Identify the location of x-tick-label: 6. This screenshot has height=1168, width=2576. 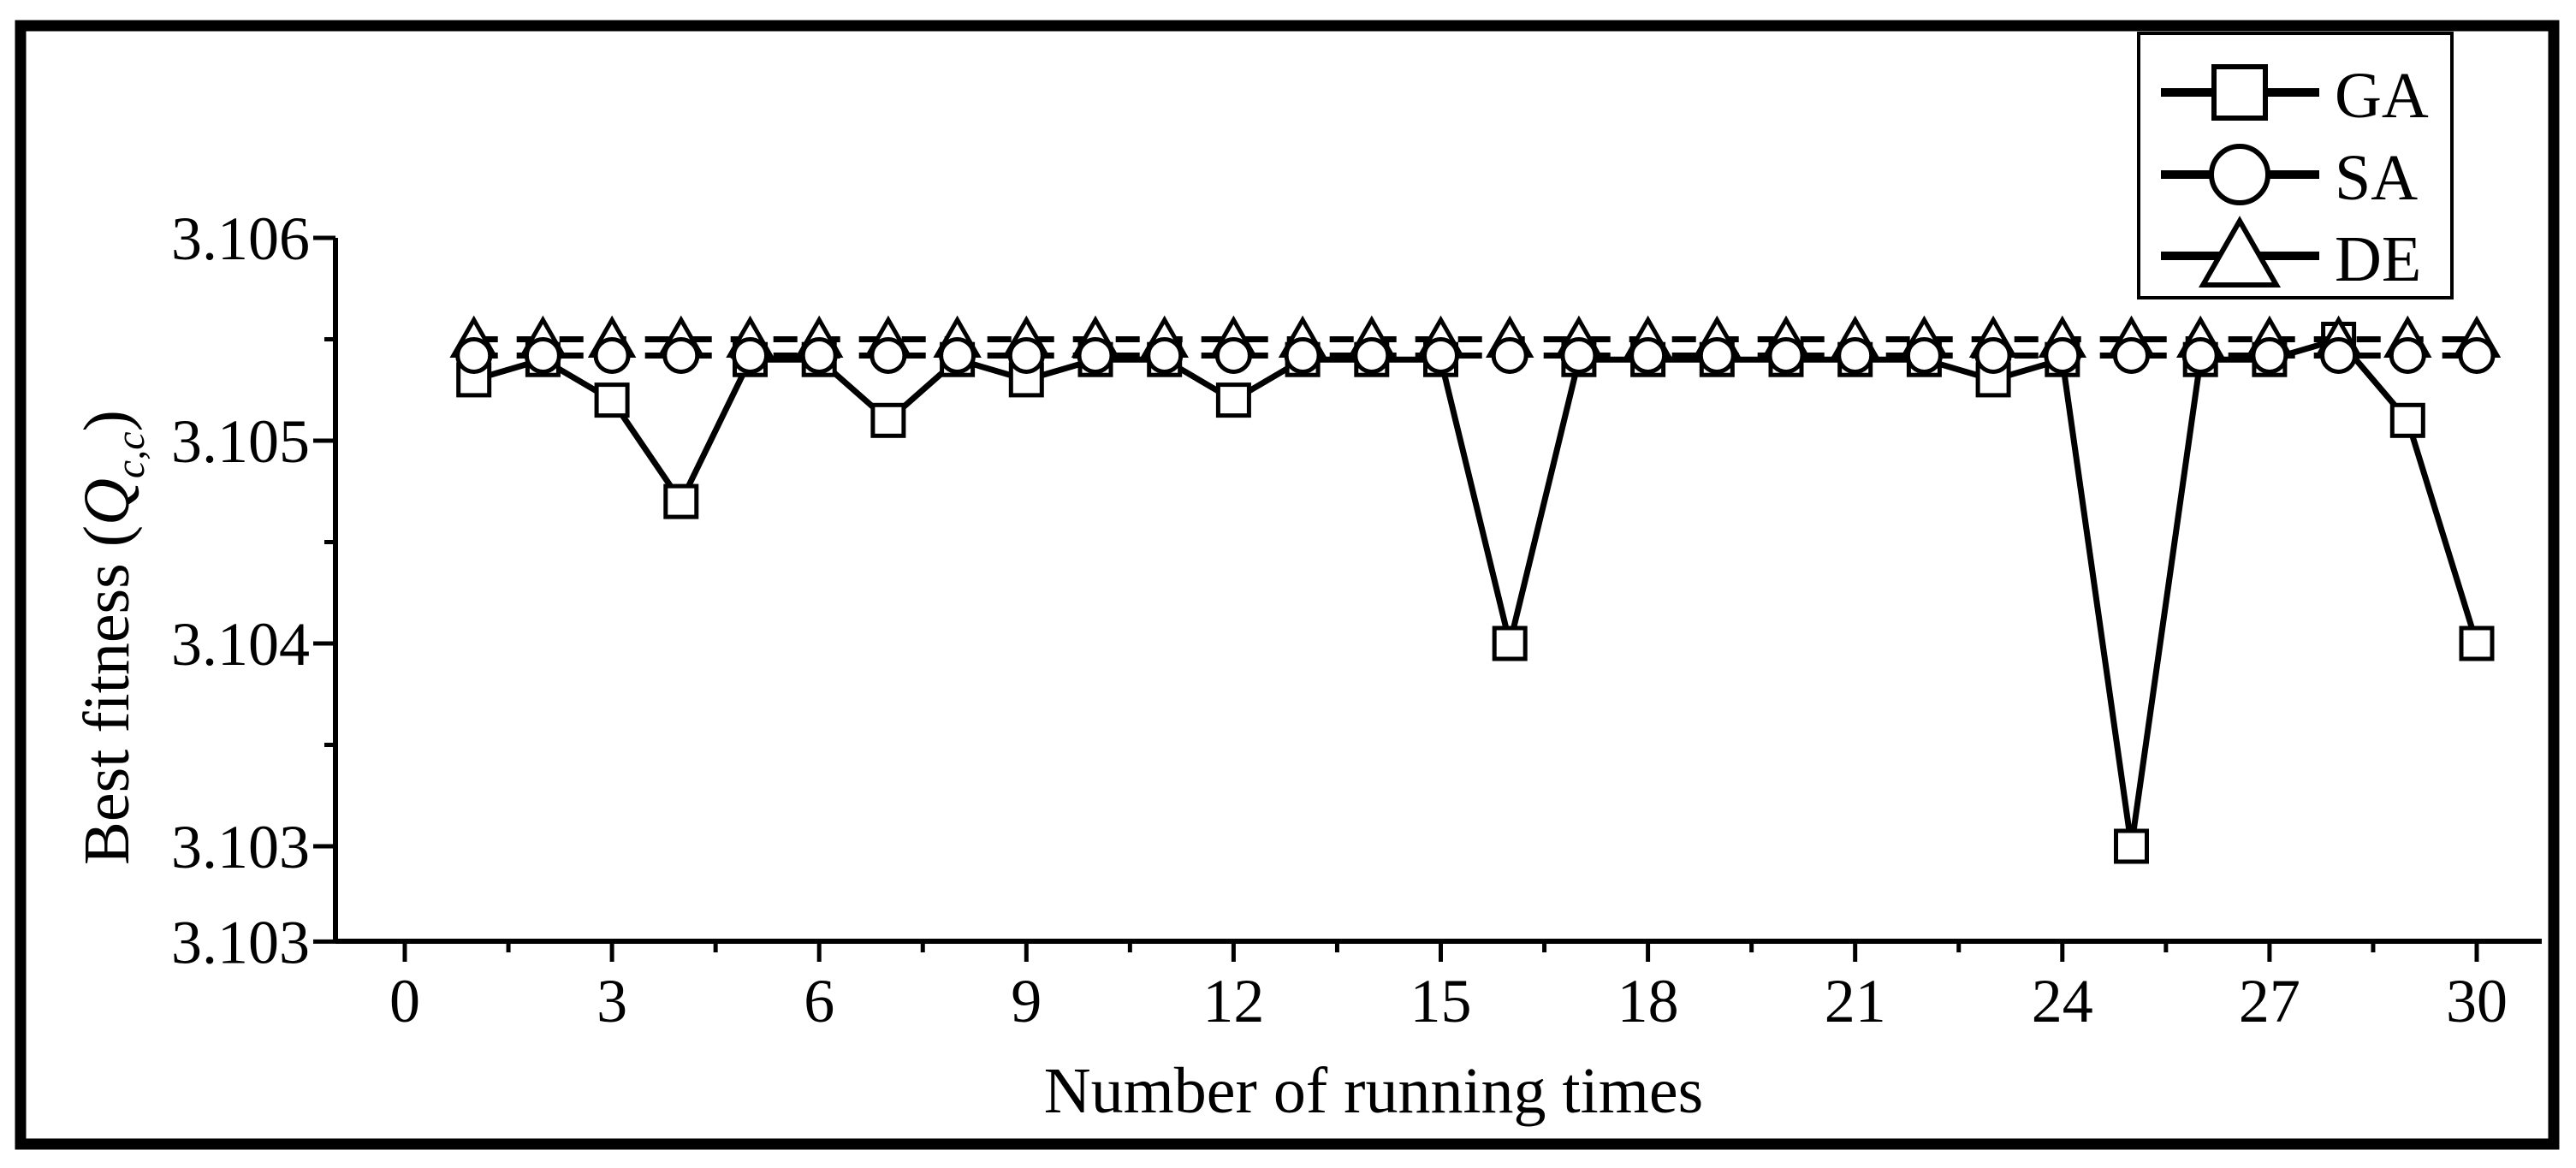
(819, 1001).